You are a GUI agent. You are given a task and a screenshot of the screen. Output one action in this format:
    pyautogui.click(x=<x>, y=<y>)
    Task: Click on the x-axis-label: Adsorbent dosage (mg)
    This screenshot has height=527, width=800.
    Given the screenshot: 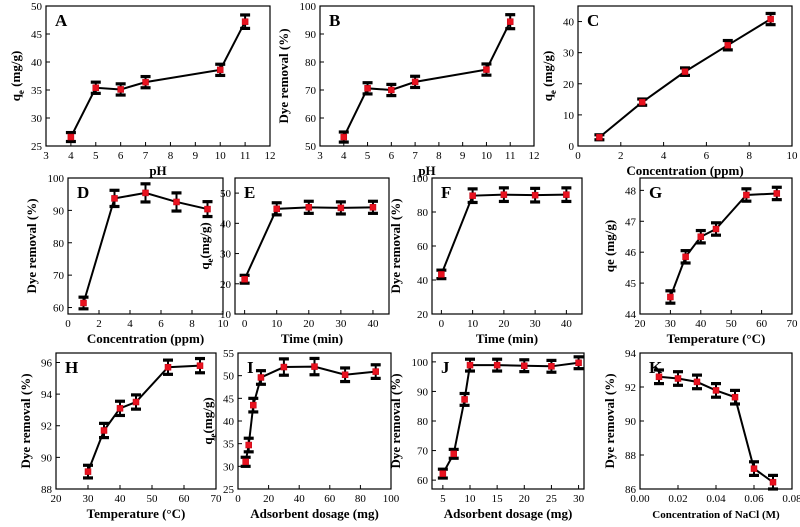 What is the action you would take?
    pyautogui.click(x=508, y=513)
    